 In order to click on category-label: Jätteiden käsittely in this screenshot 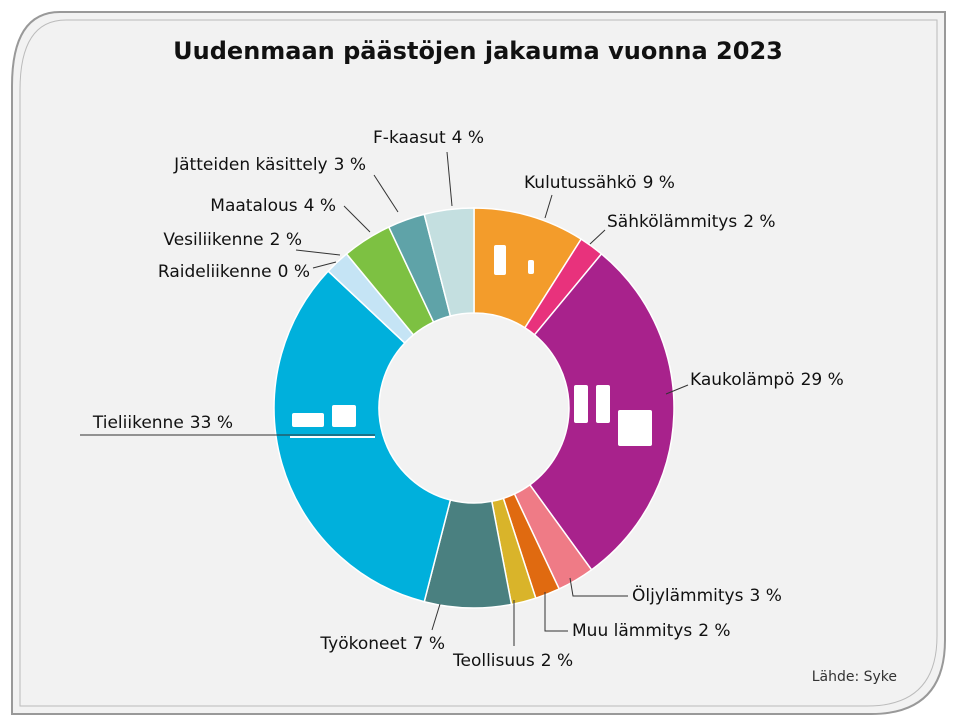, I will do `click(250, 165)`.